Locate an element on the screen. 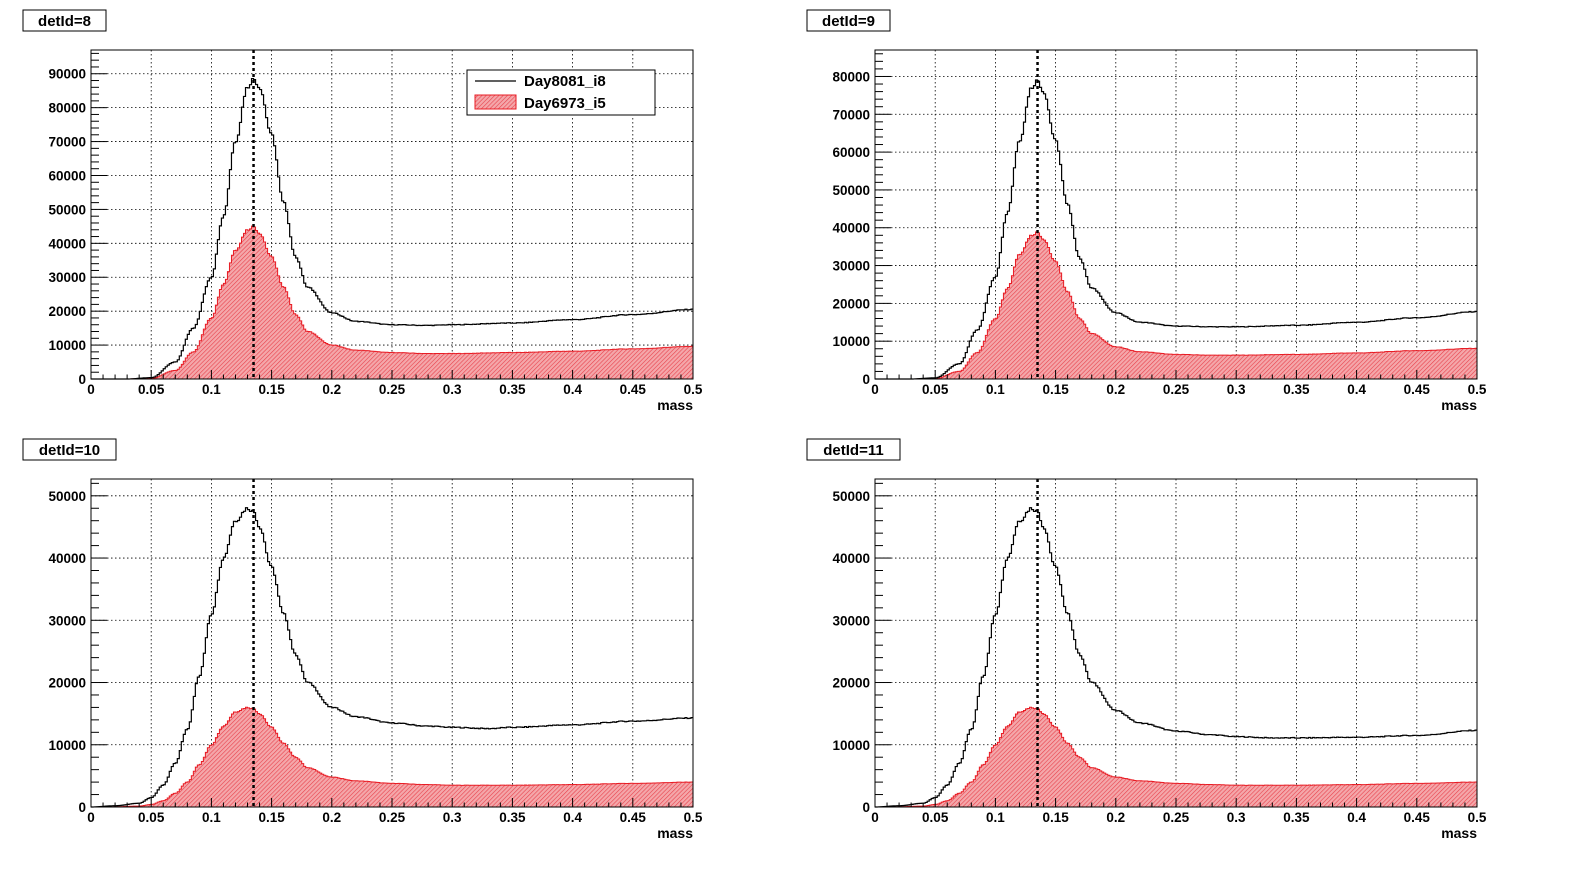 This screenshot has width=1596, height=872. panel-title-text: detId=8 is located at coordinates (64, 21).